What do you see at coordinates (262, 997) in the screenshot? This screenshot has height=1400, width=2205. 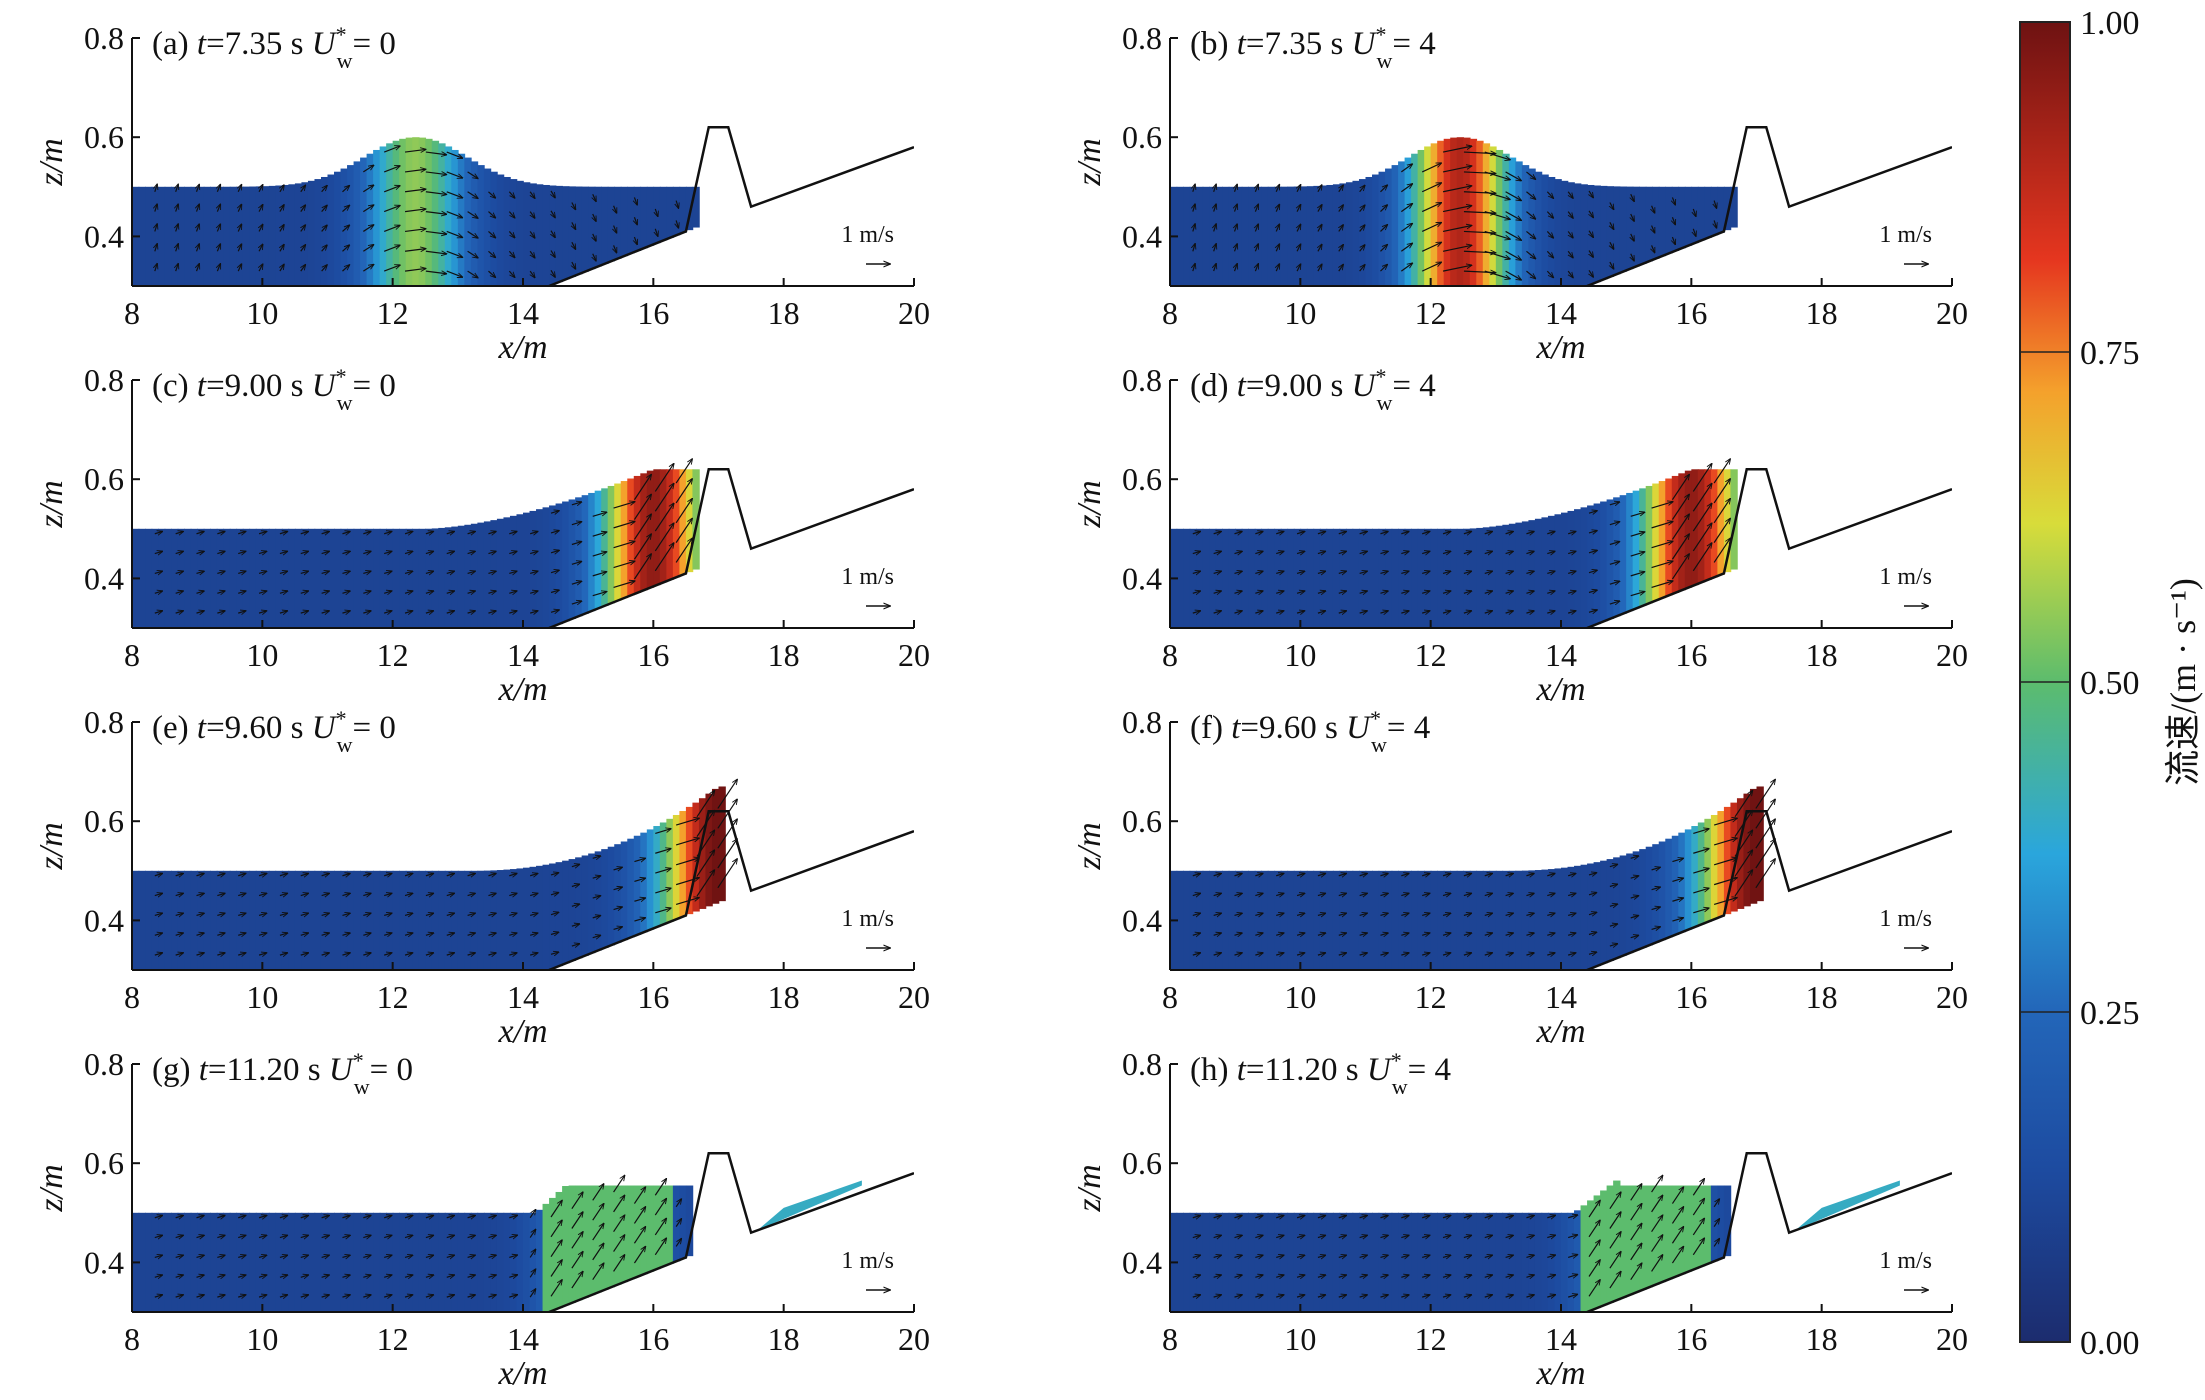 I see `x-tick-label: 10` at bounding box center [262, 997].